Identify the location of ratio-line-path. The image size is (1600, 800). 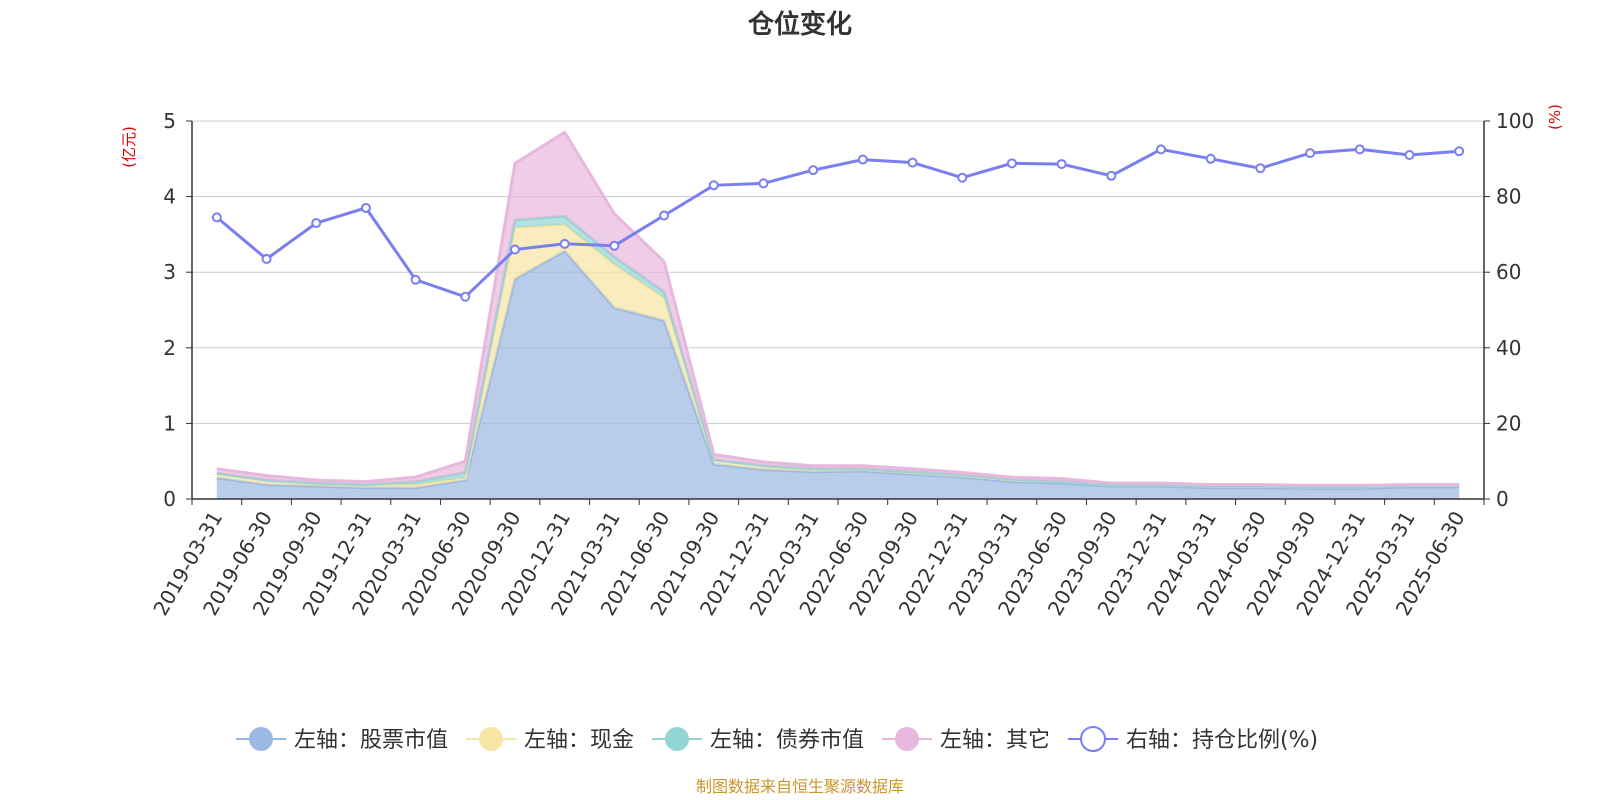
(837, 223).